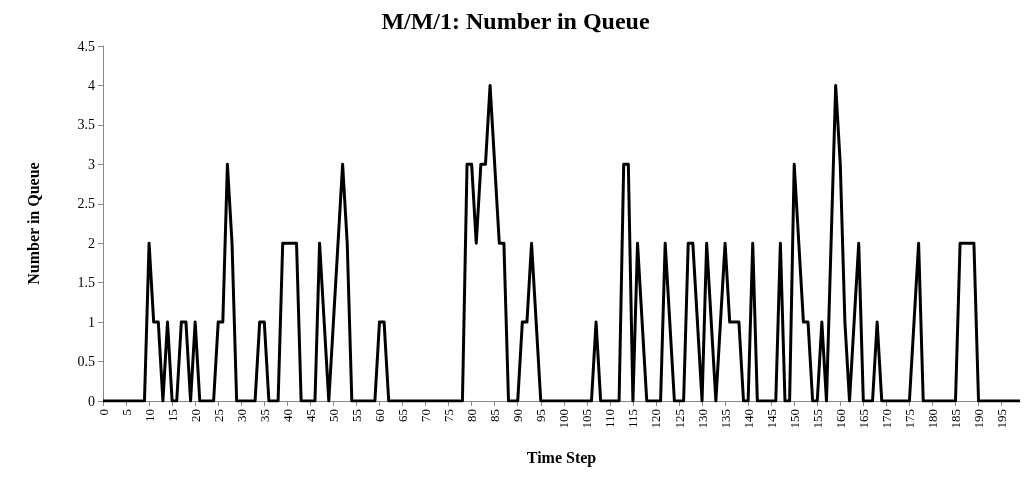 Image resolution: width=1031 pixels, height=490 pixels. What do you see at coordinates (86, 362) in the screenshot?
I see `y-tick-label: 0.5` at bounding box center [86, 362].